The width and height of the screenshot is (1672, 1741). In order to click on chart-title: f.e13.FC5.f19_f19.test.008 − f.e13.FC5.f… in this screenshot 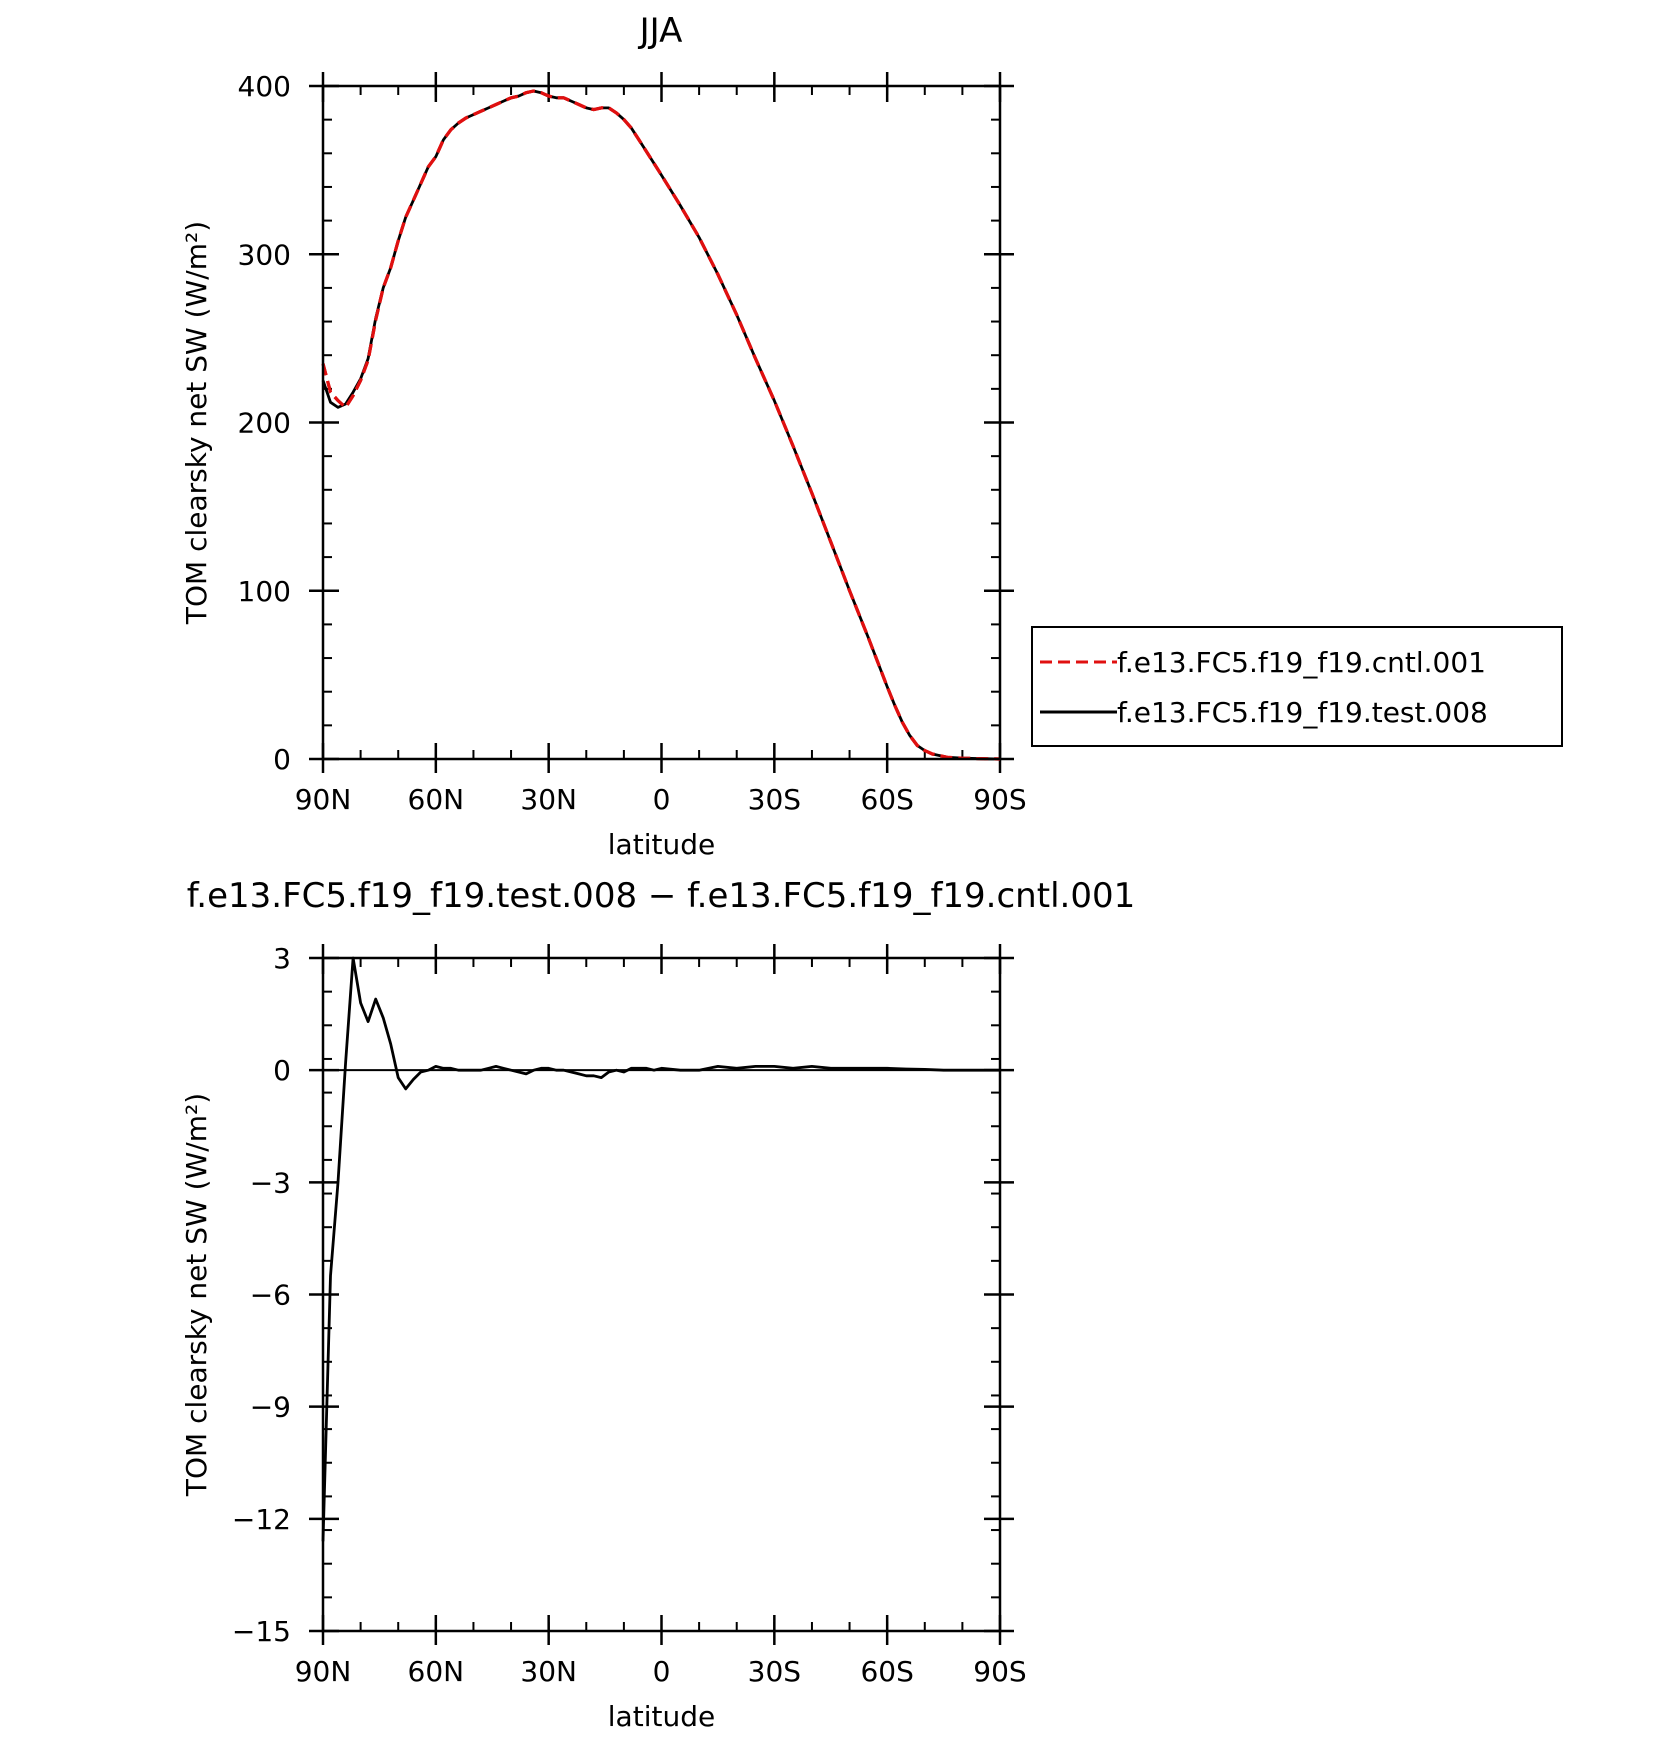, I will do `click(661, 896)`.